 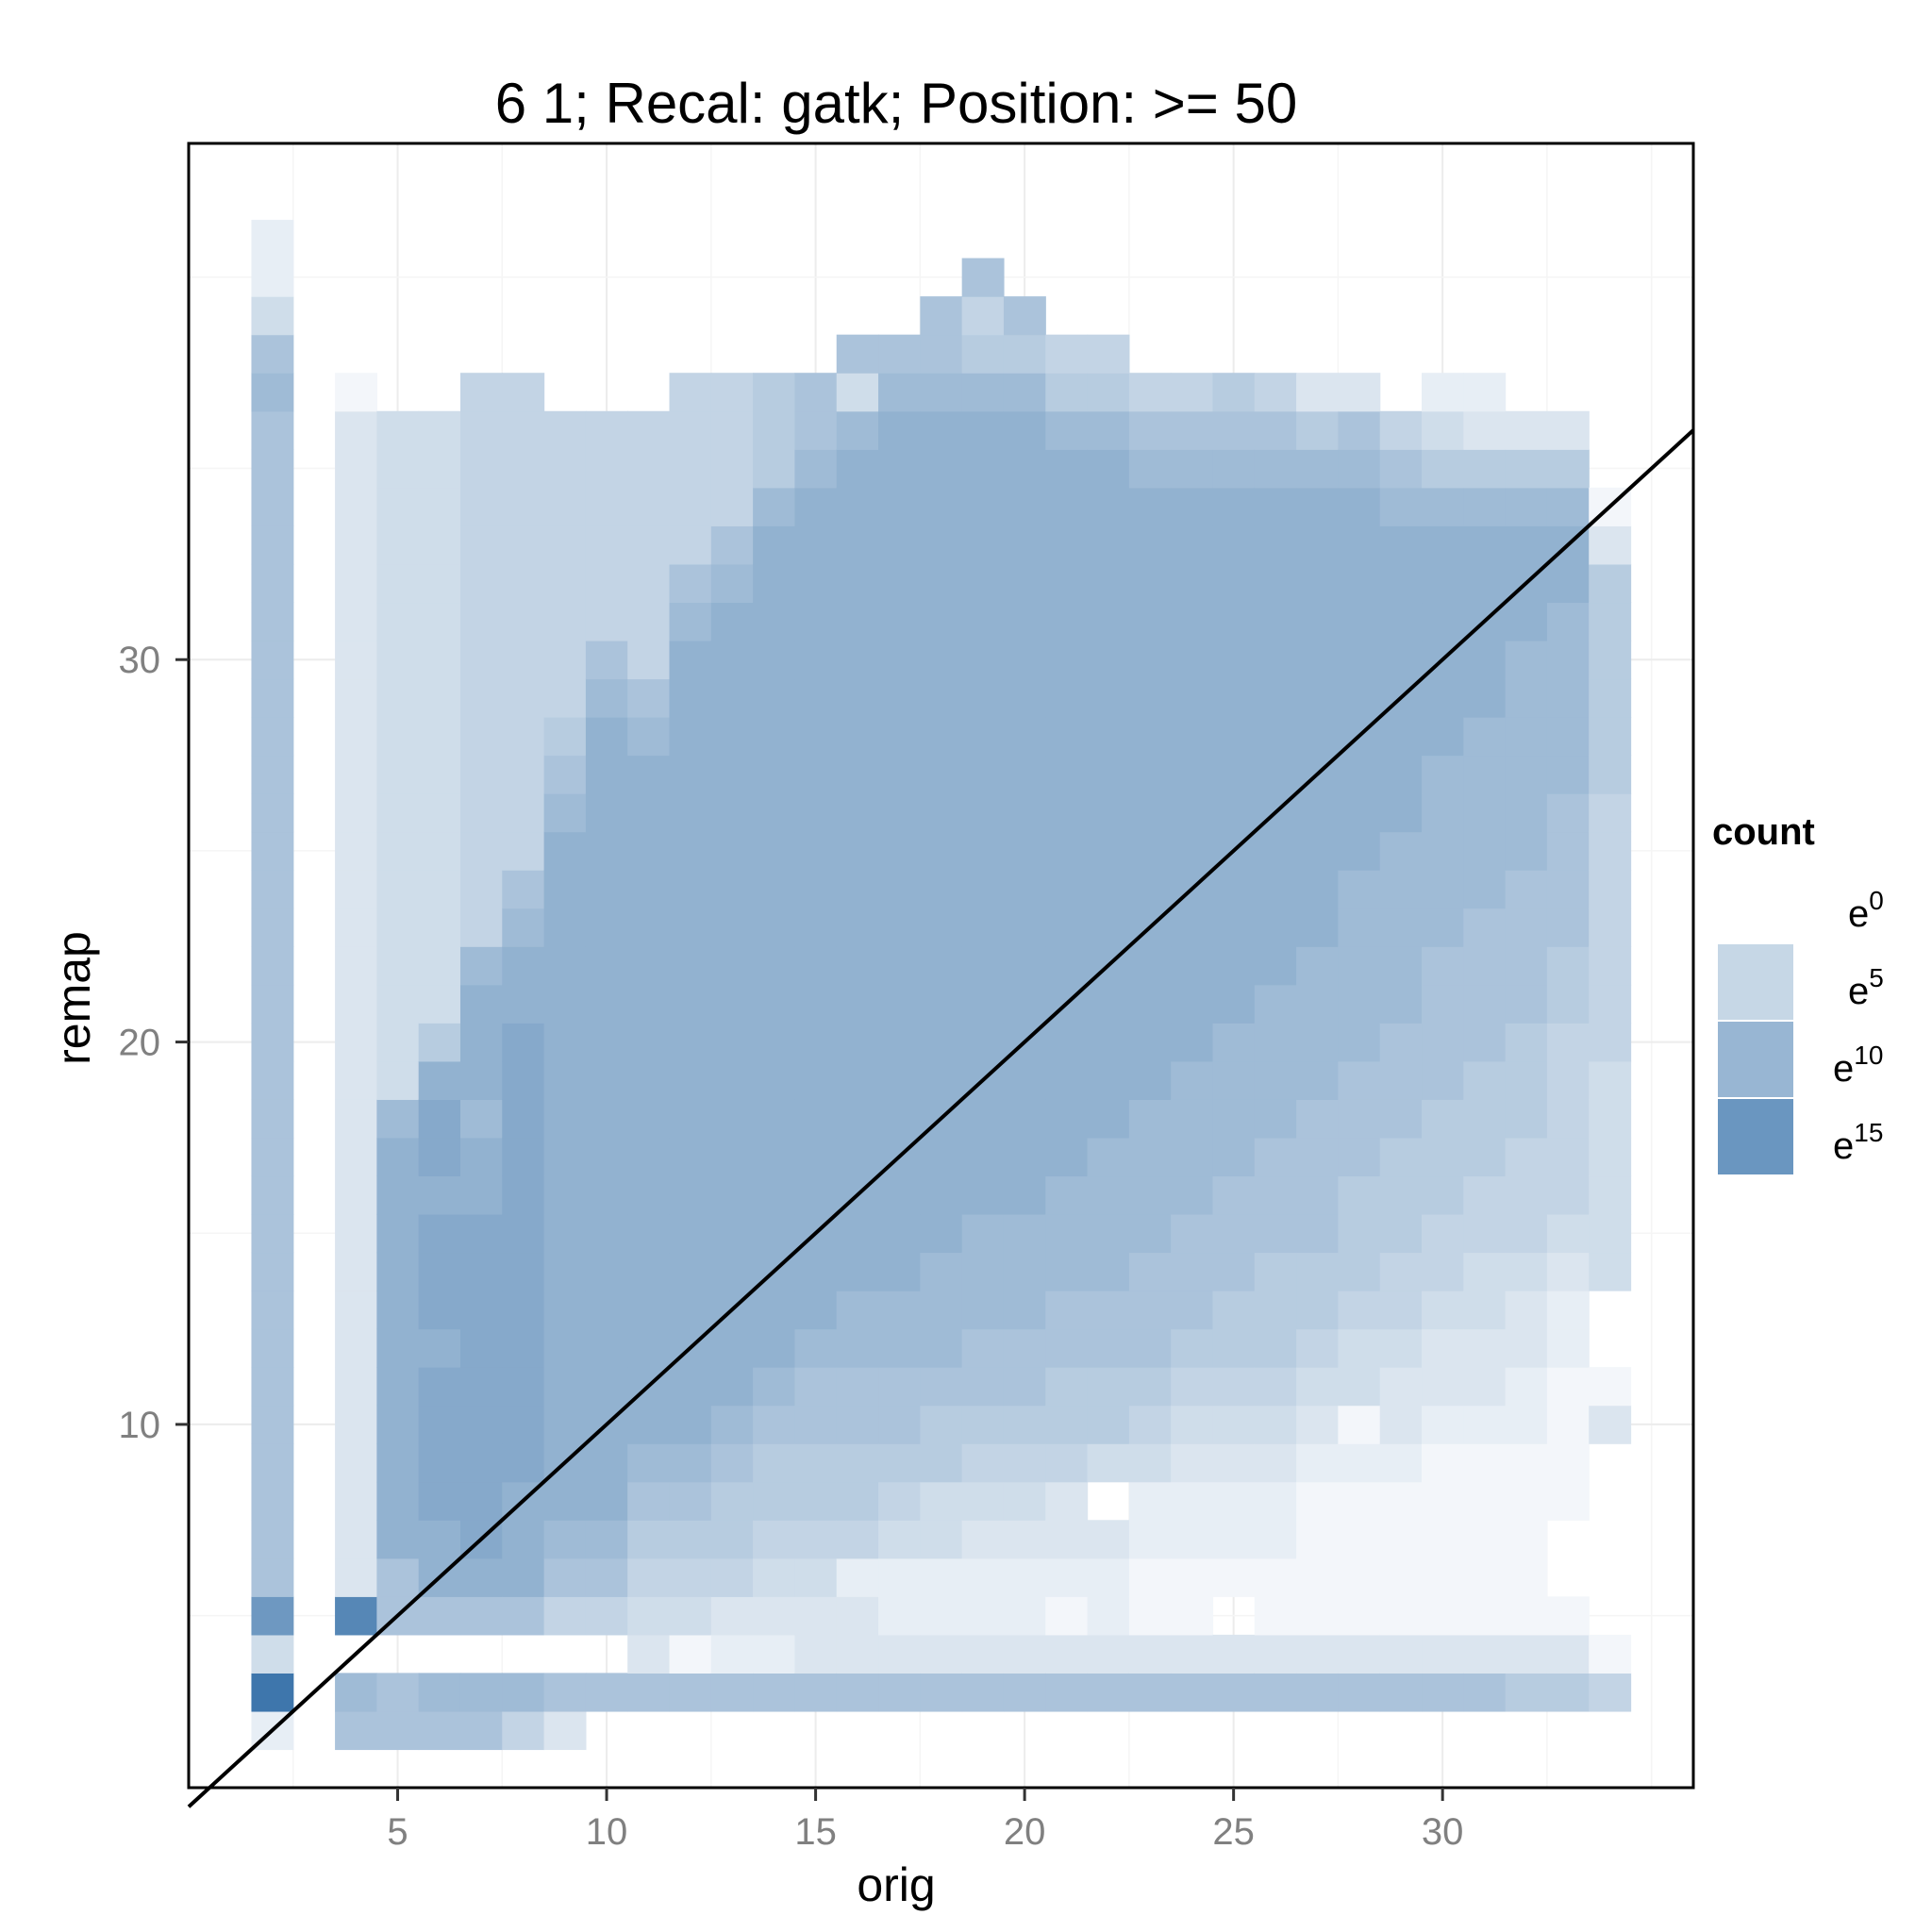 I want to click on x-tick-label: 15, so click(x=816, y=1832).